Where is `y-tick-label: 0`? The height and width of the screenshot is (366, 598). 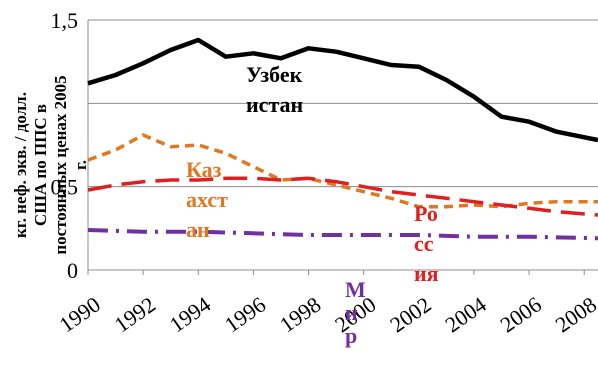
y-tick-label: 0 is located at coordinates (72, 270).